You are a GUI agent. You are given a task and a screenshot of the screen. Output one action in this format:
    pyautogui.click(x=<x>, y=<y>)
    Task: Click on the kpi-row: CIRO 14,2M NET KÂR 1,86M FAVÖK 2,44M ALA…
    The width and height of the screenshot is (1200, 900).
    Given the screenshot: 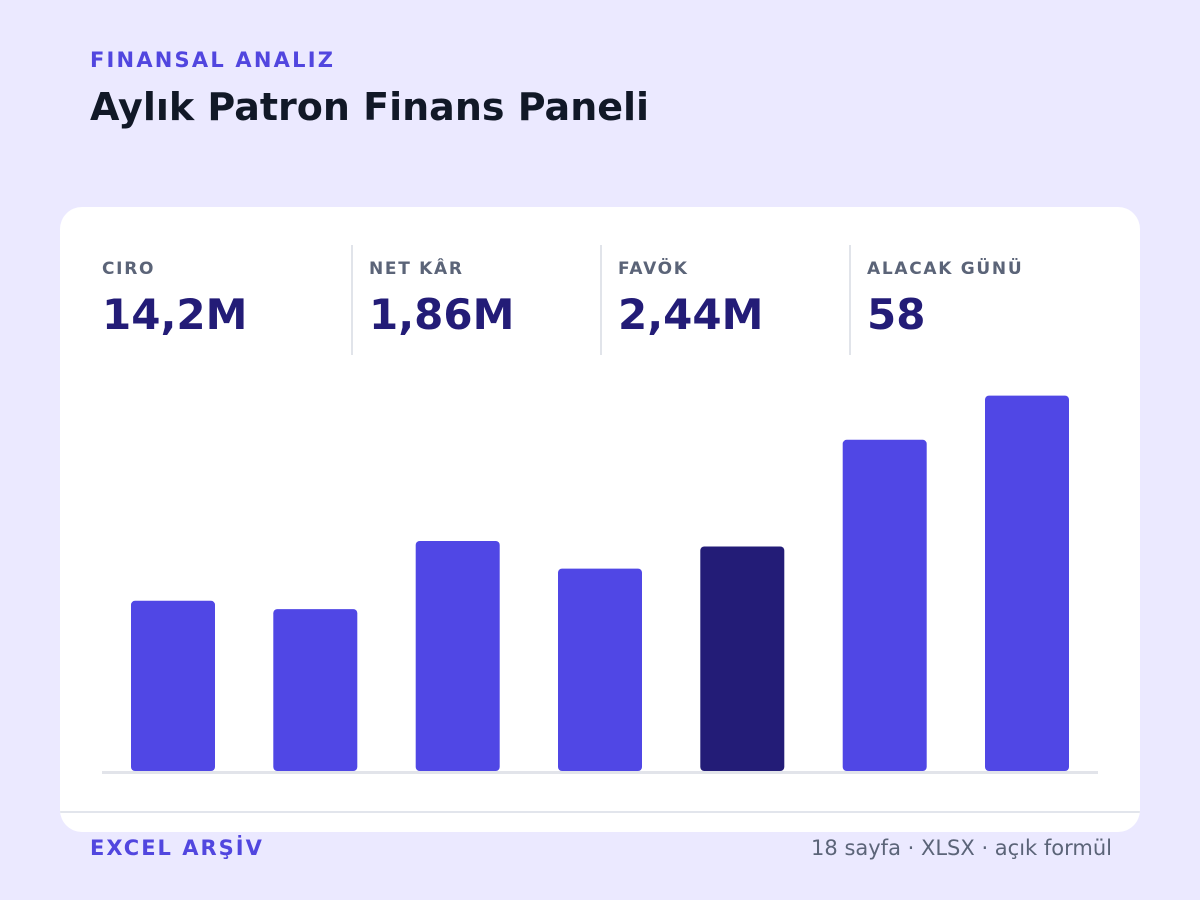 What is the action you would take?
    pyautogui.click(x=600, y=300)
    